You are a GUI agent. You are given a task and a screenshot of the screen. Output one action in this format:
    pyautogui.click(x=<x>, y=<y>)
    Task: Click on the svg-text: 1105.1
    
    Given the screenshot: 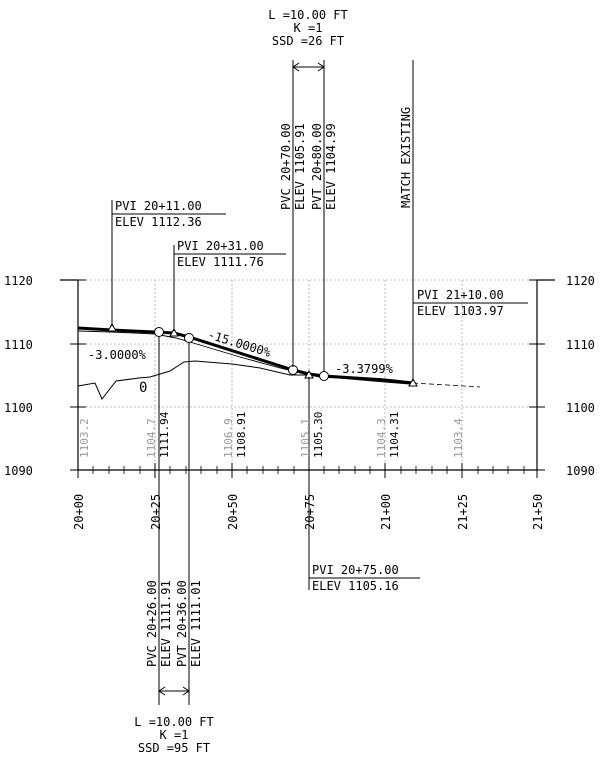 What is the action you would take?
    pyautogui.click(x=305, y=438)
    